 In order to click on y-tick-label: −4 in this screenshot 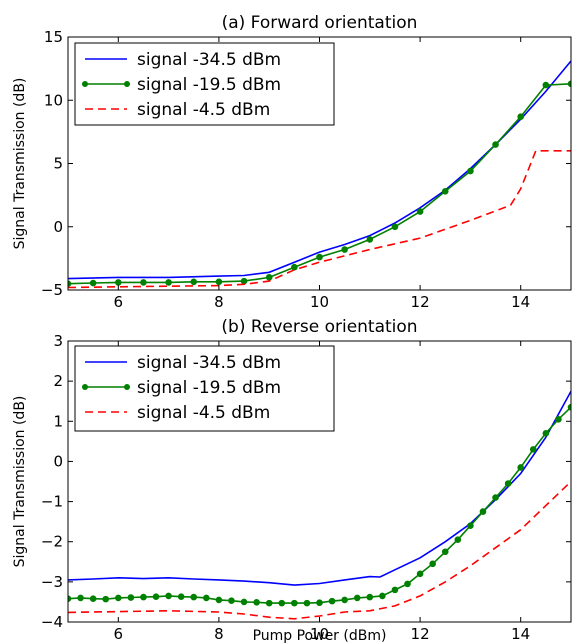, I will do `click(52, 622)`.